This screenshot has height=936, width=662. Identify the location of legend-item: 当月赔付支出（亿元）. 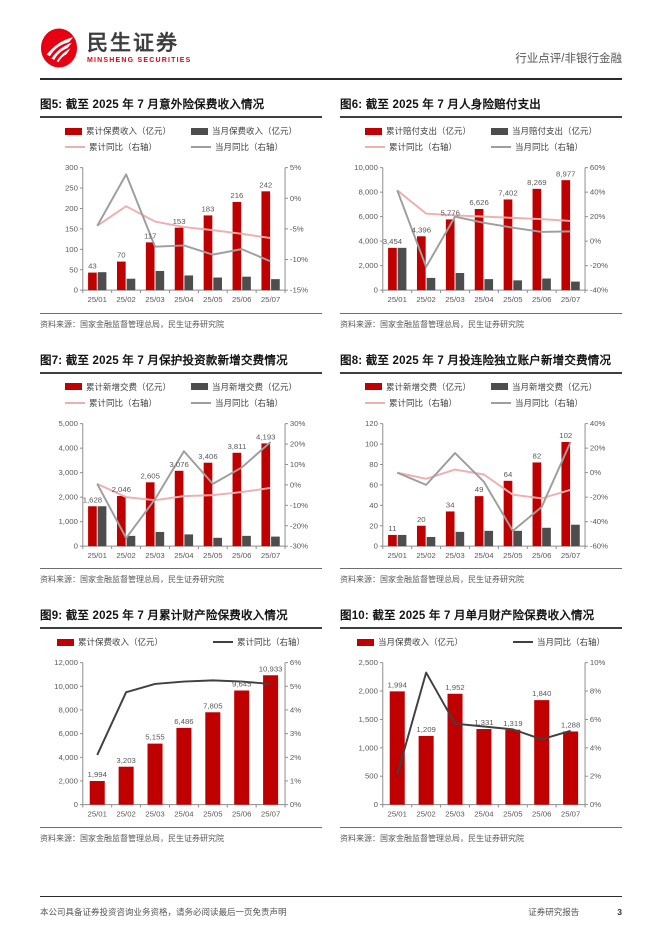
(544, 131).